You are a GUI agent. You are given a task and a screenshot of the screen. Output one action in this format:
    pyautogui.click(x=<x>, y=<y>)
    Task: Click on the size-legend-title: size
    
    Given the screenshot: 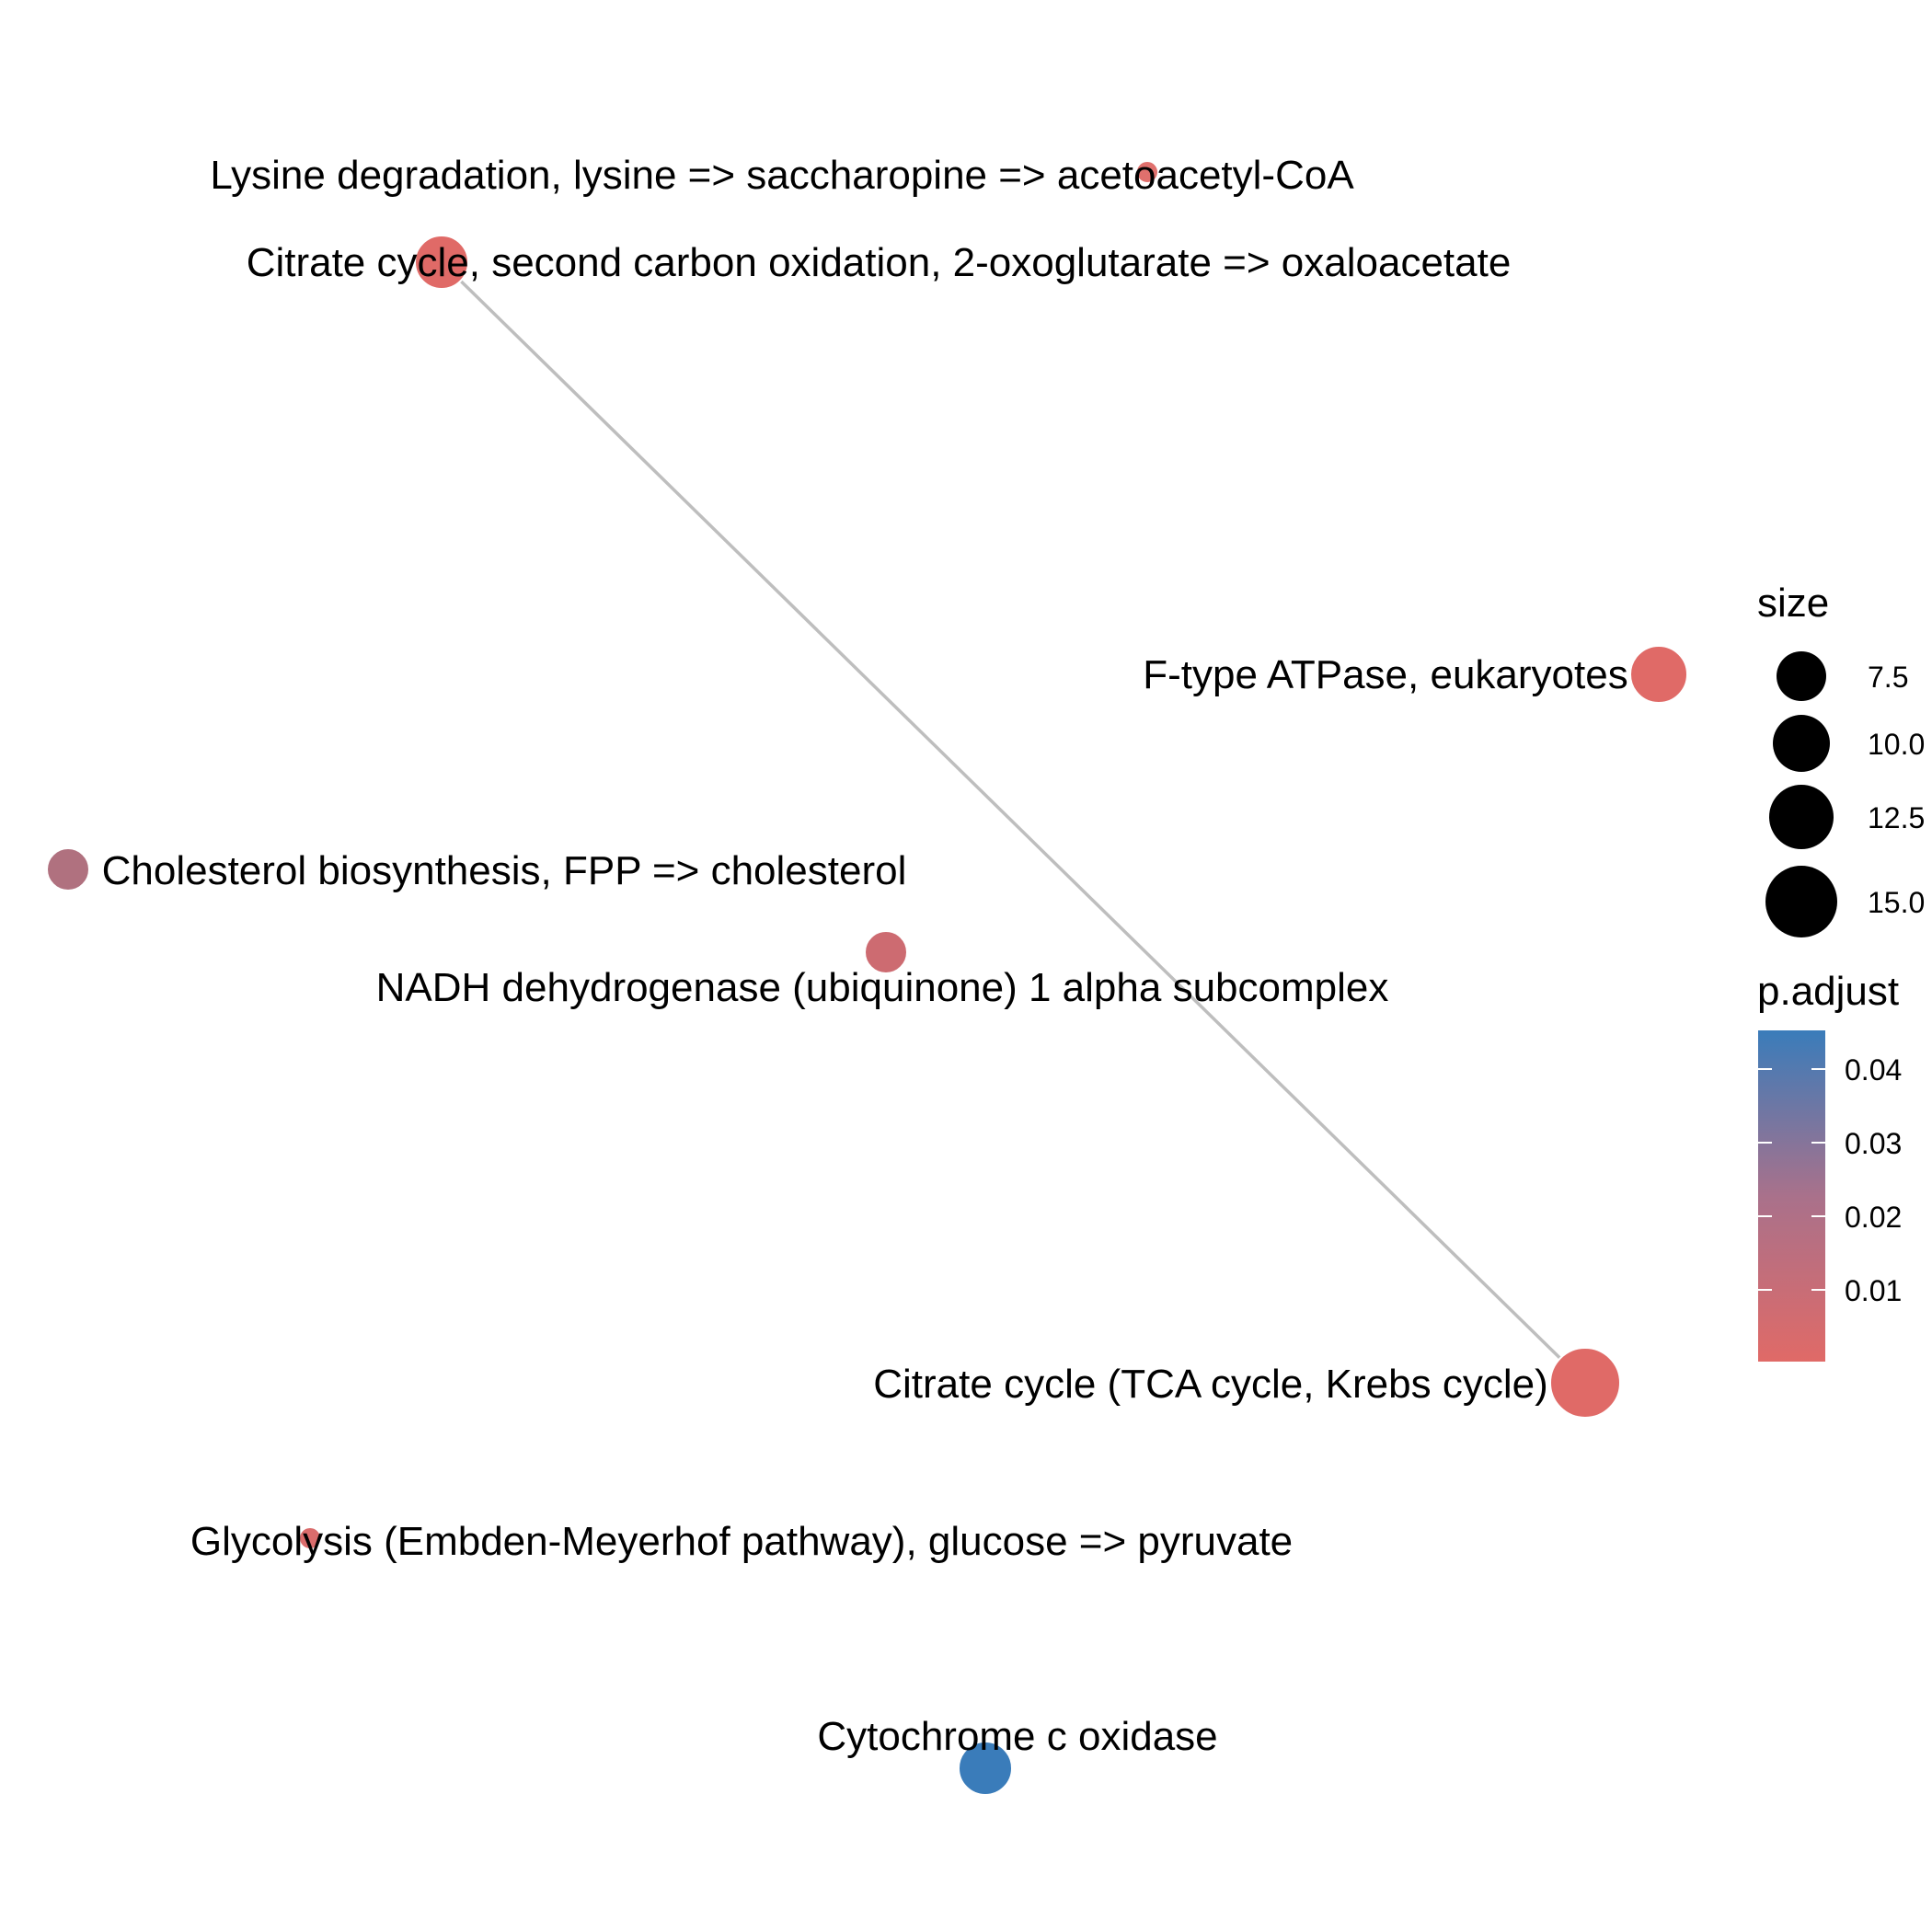 What is the action you would take?
    pyautogui.click(x=1793, y=603)
    